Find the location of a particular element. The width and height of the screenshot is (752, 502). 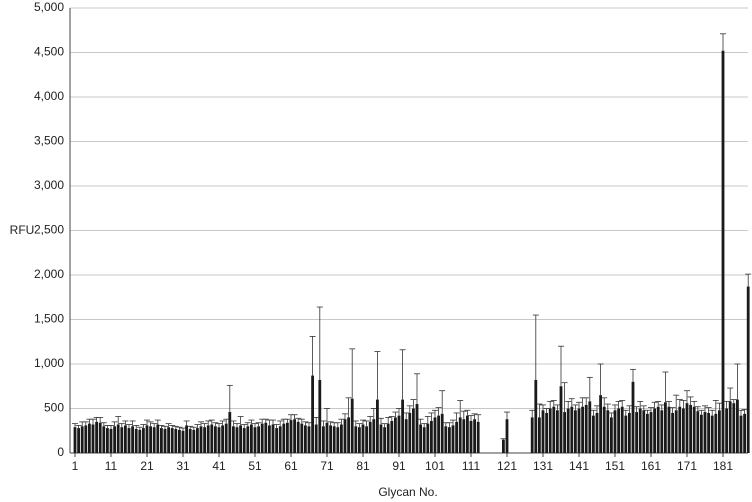

y-tick-label: 3,000 is located at coordinates (49, 185).